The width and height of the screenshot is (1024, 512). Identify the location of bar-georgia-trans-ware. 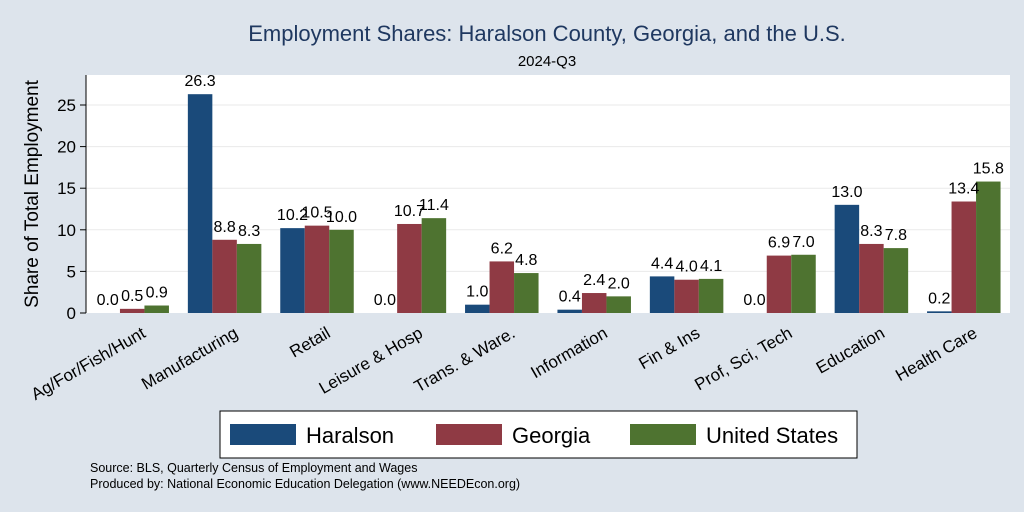
(502, 287).